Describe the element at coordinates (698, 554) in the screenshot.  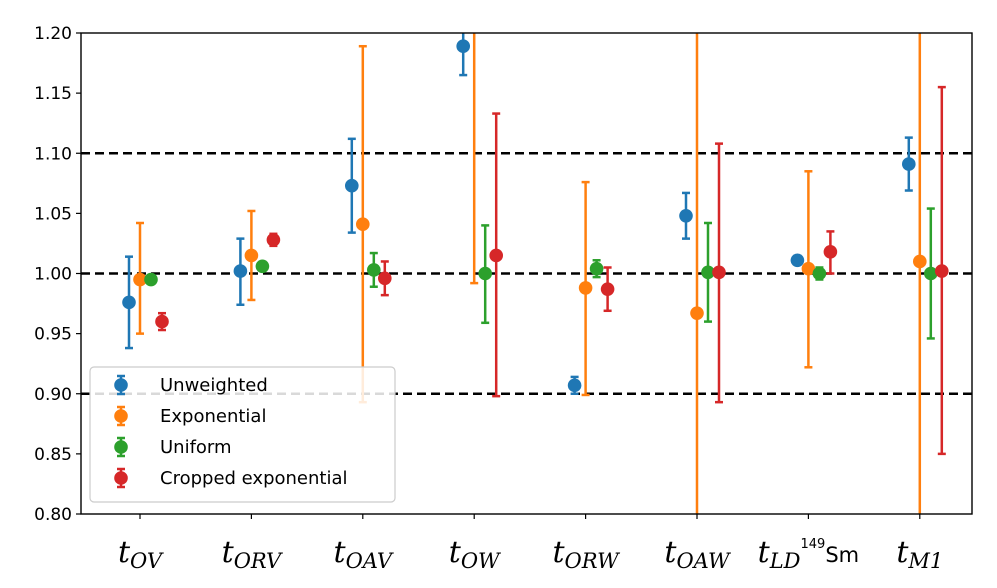
I see `x-tick-label: tOAW` at that location.